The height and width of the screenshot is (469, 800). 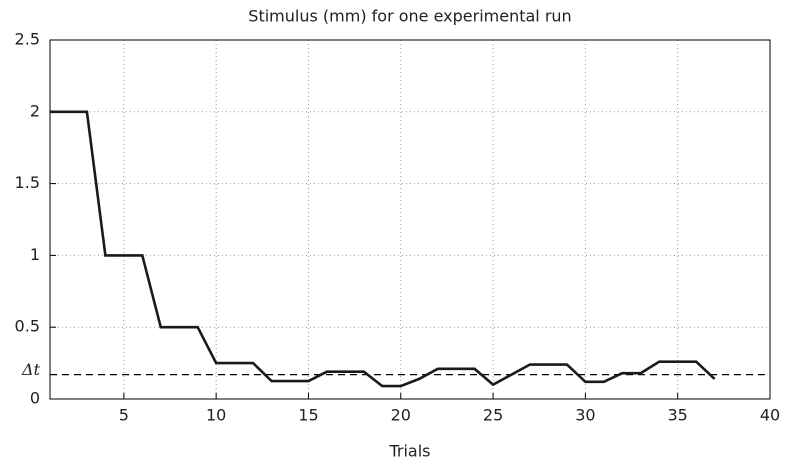 I want to click on reference-label: Δt, so click(x=31, y=369).